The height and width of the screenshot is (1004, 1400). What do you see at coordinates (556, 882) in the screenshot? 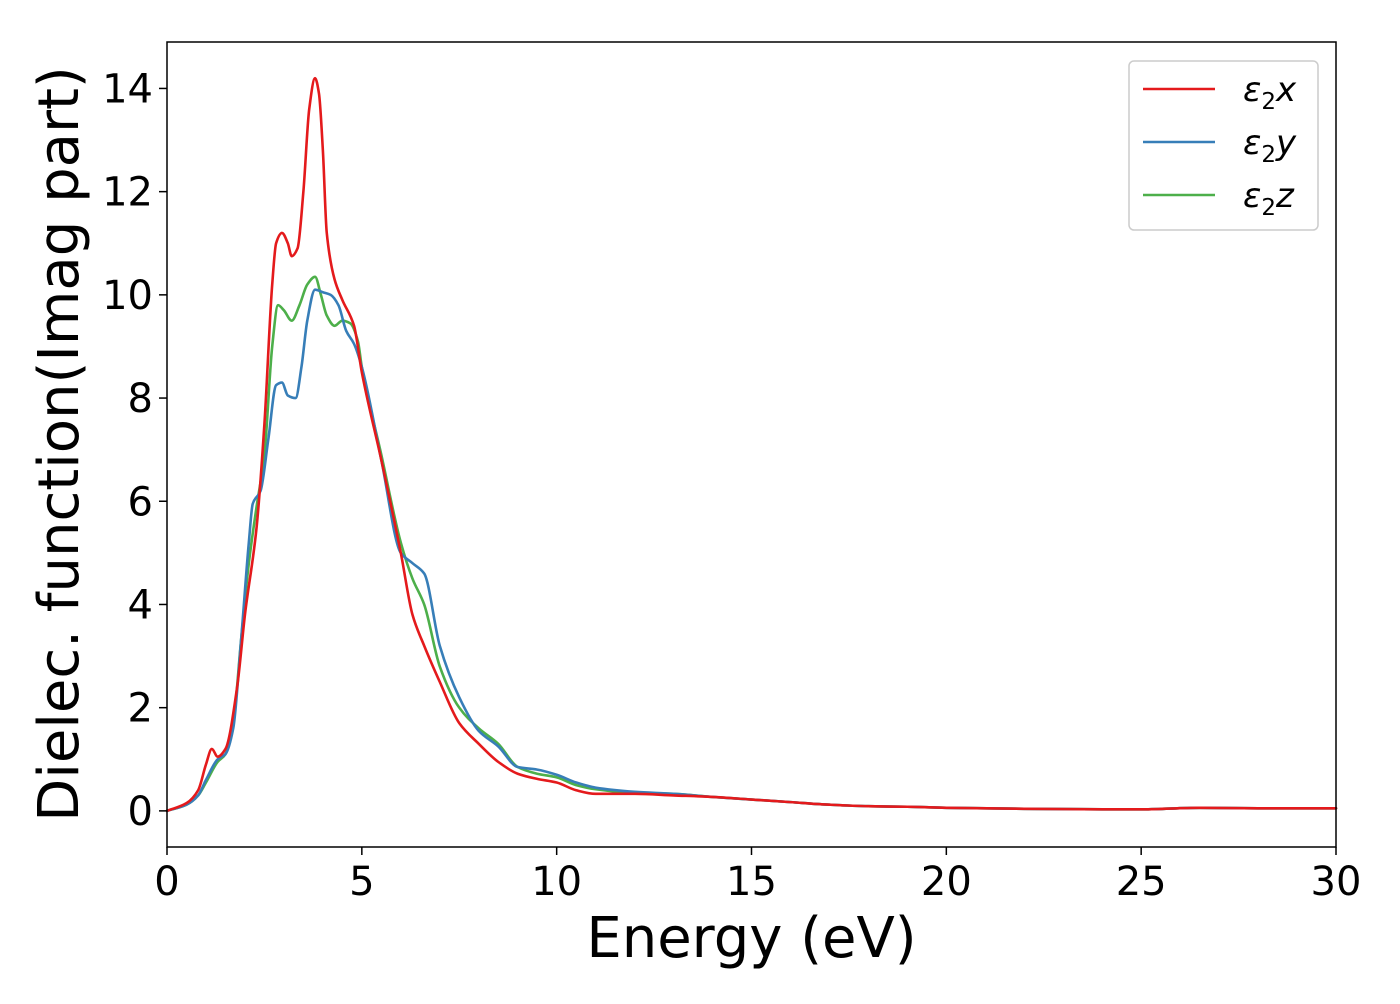
I see `x-tick-label: 10` at bounding box center [556, 882].